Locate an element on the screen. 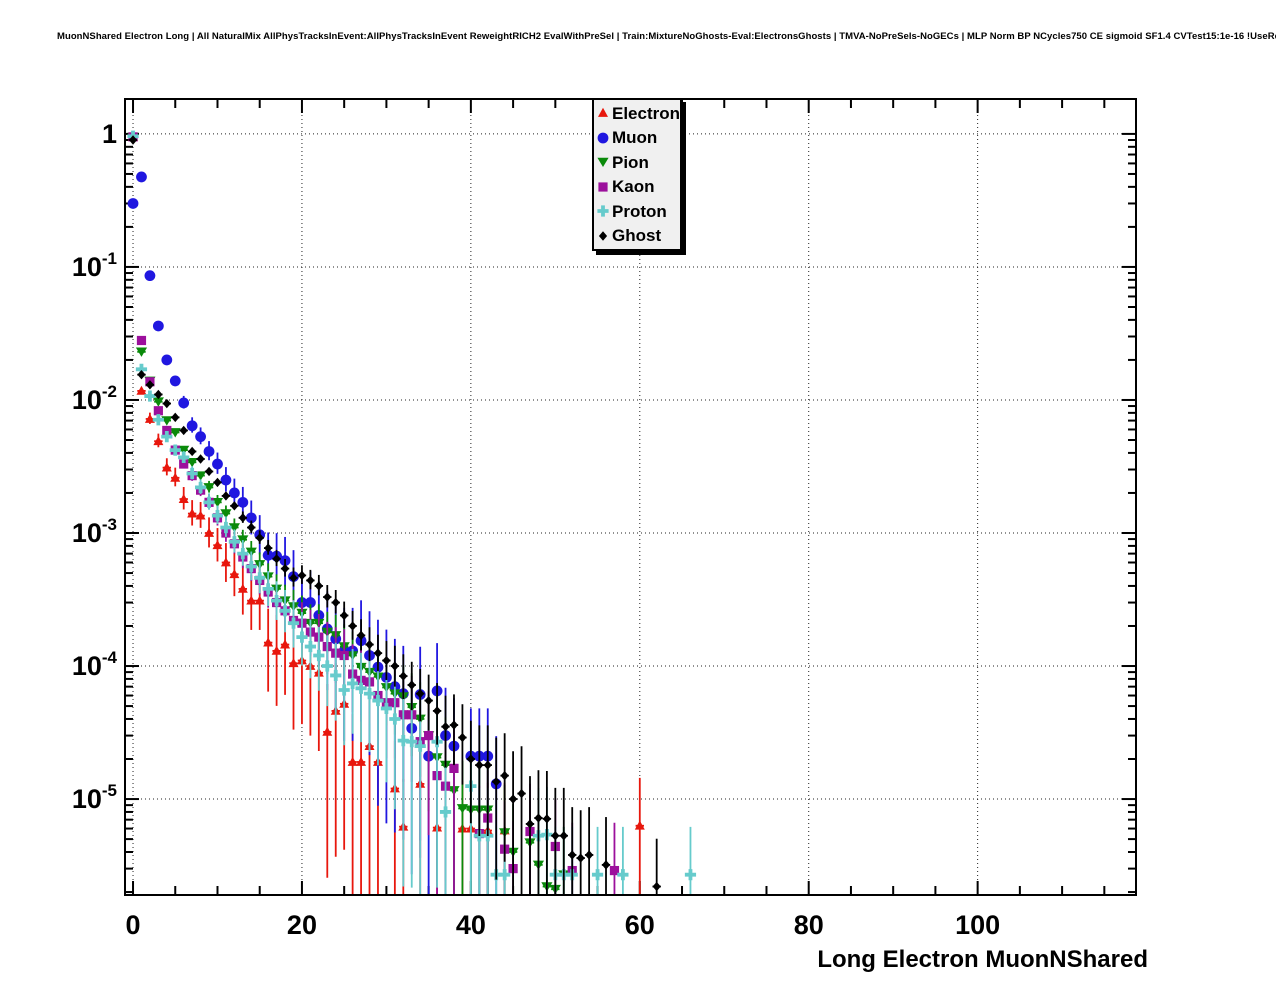 This screenshot has width=1276, height=996. legend-item-muon: Muon is located at coordinates (638, 138).